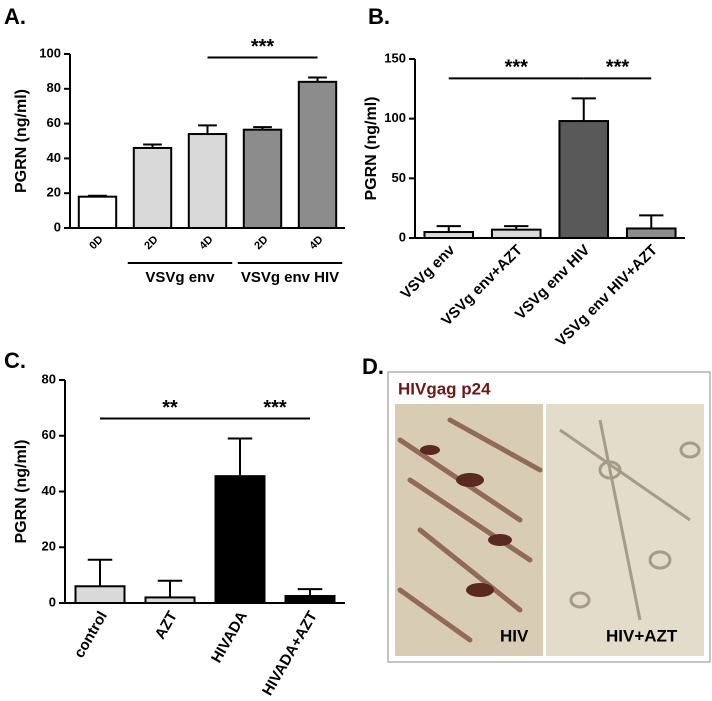 This screenshot has height=701, width=712. What do you see at coordinates (395, 57) in the screenshot?
I see `y-tick-label: 150` at bounding box center [395, 57].